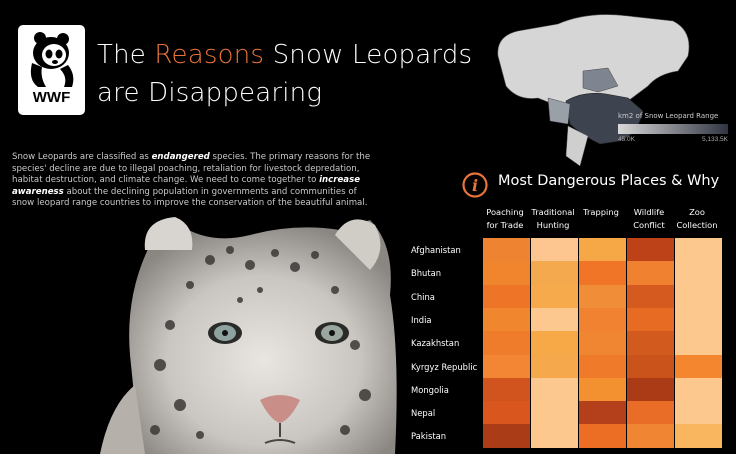 Image resolution: width=736 pixels, height=454 pixels. What do you see at coordinates (649, 212) in the screenshot?
I see `column-header-line1: Wildlife` at bounding box center [649, 212].